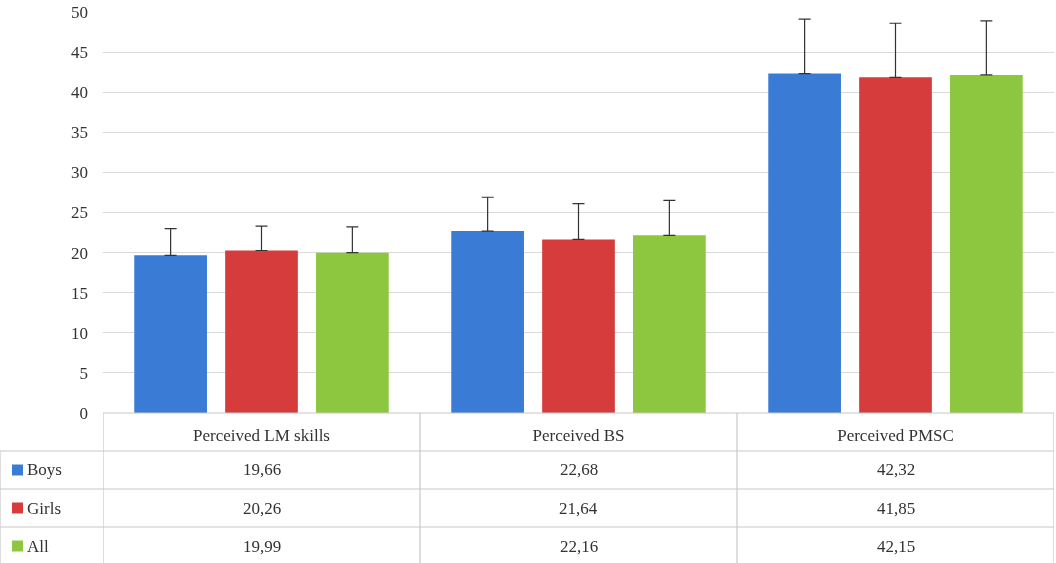 Image resolution: width=1056 pixels, height=563 pixels. Describe the element at coordinates (261, 435) in the screenshot. I see `x-tick-label: Perceived LM skills` at that location.